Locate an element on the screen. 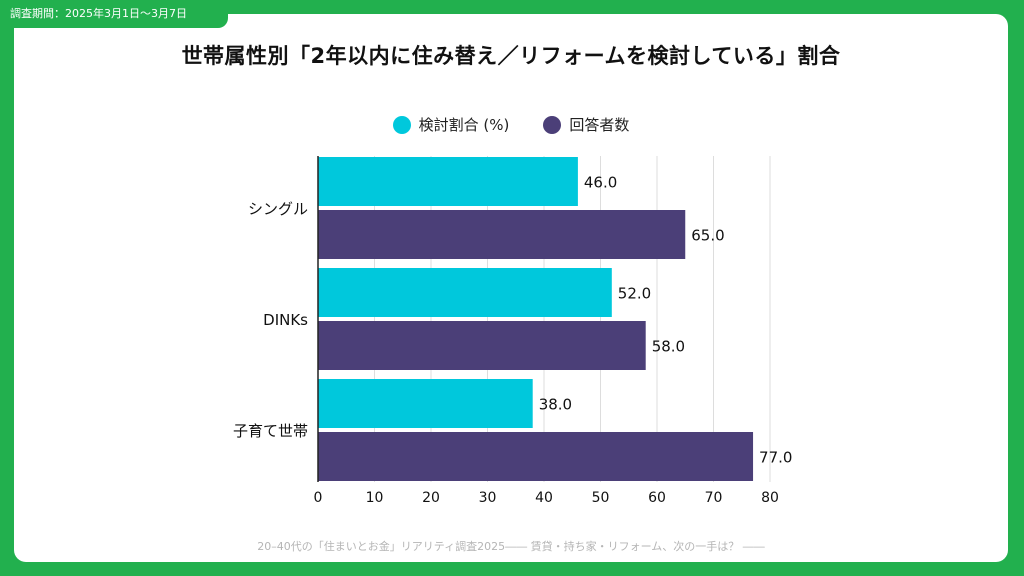 This screenshot has width=1024, height=576. legend-item-series-2: 回答者数 is located at coordinates (586, 124).